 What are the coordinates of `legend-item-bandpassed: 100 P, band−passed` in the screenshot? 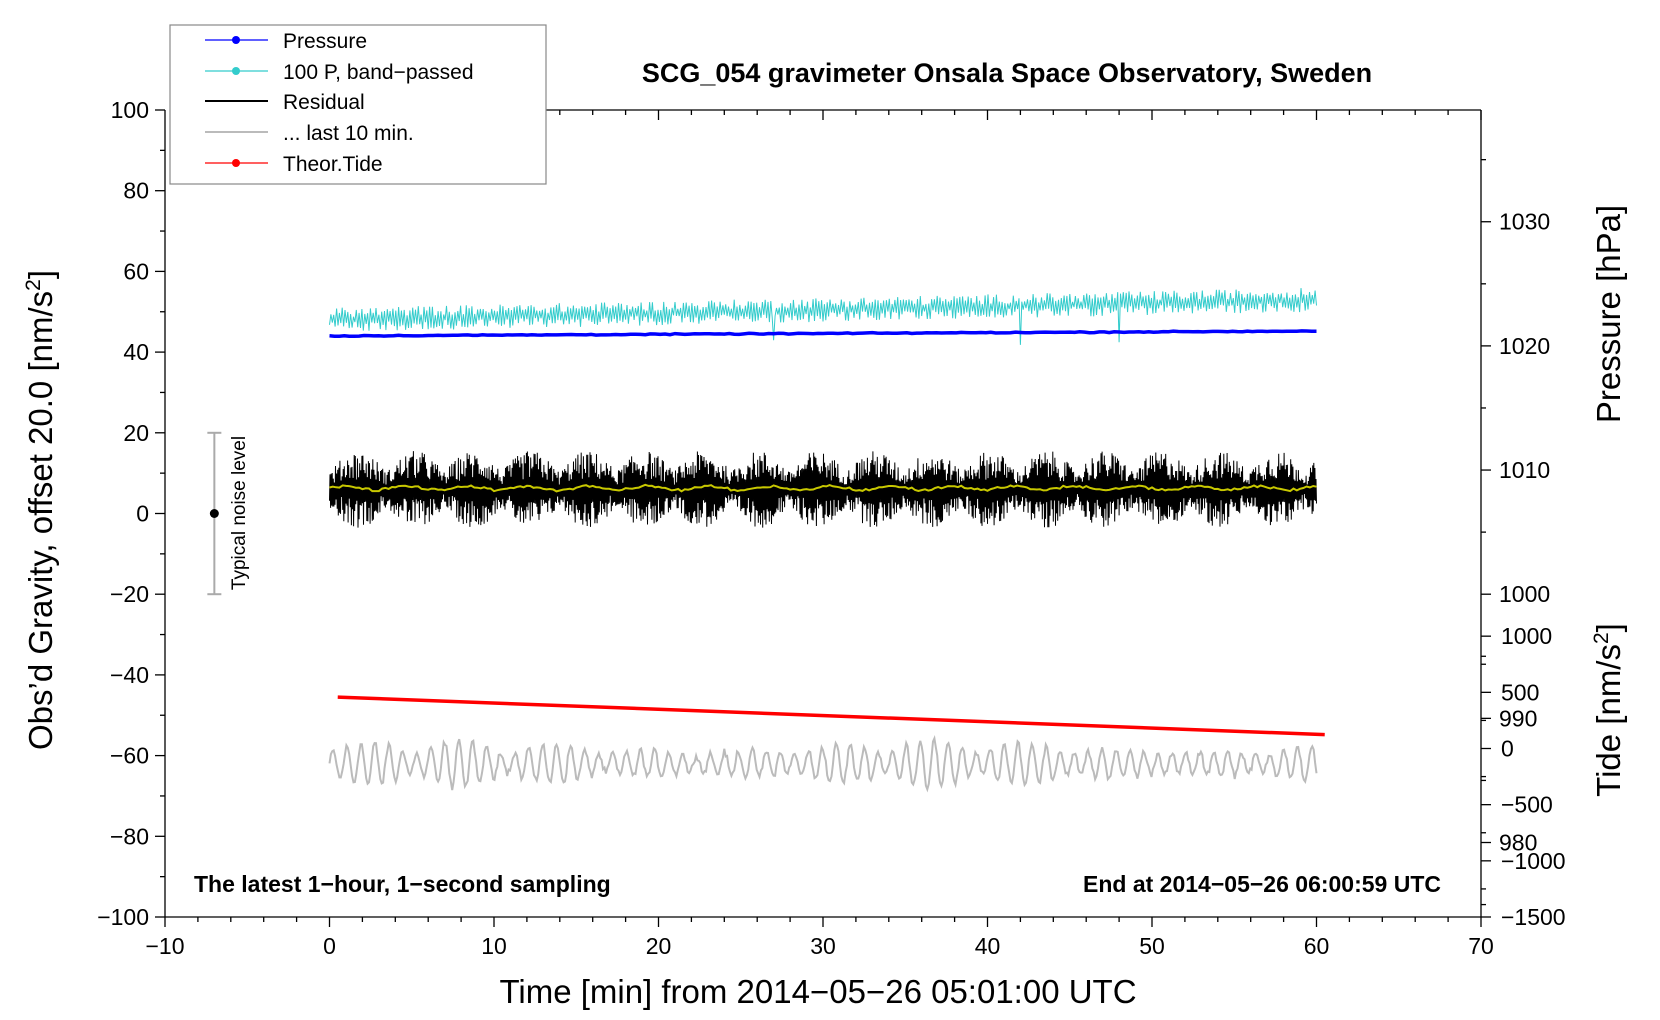 It's located at (339, 72).